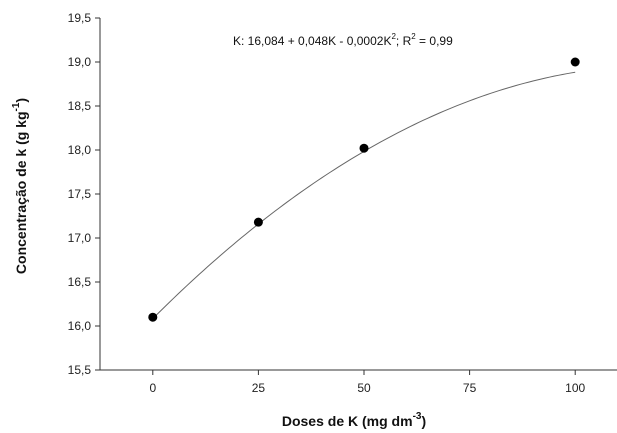 The width and height of the screenshot is (617, 433). I want to click on y-tick-label: 17,0, so click(80, 238).